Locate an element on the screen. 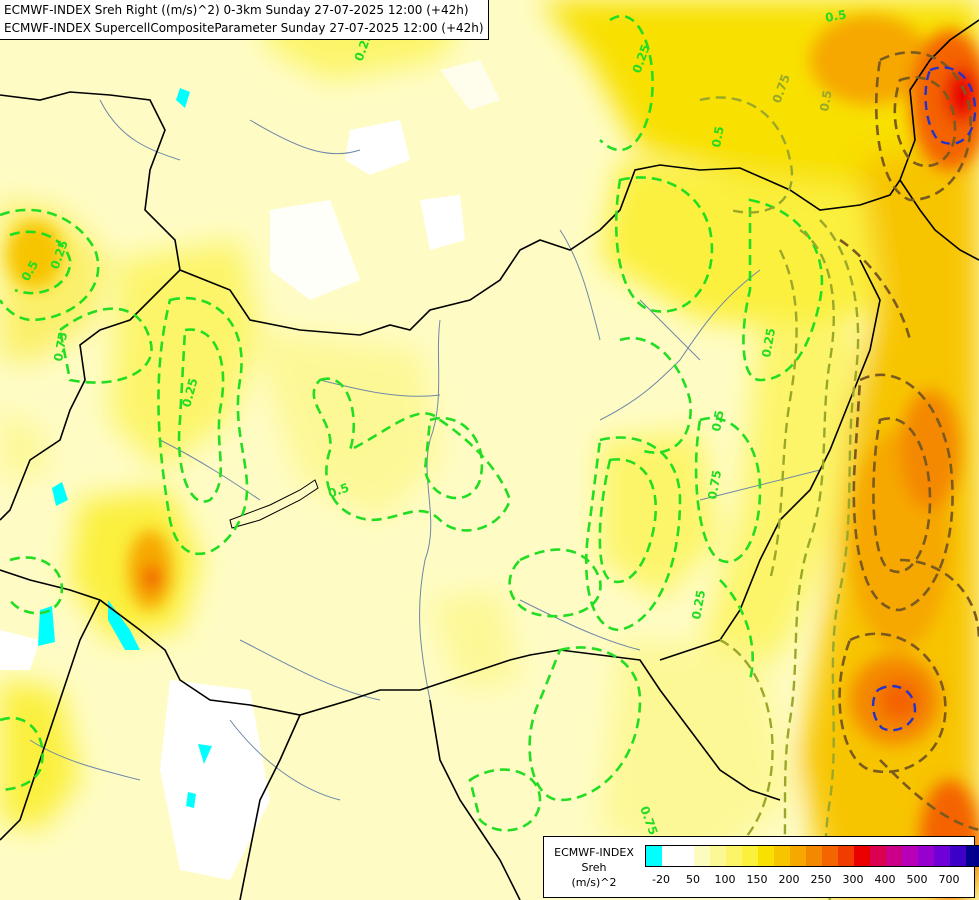  legend-text: ECMWF-INDEX Sreh (m/s)^2 is located at coordinates (594, 867).